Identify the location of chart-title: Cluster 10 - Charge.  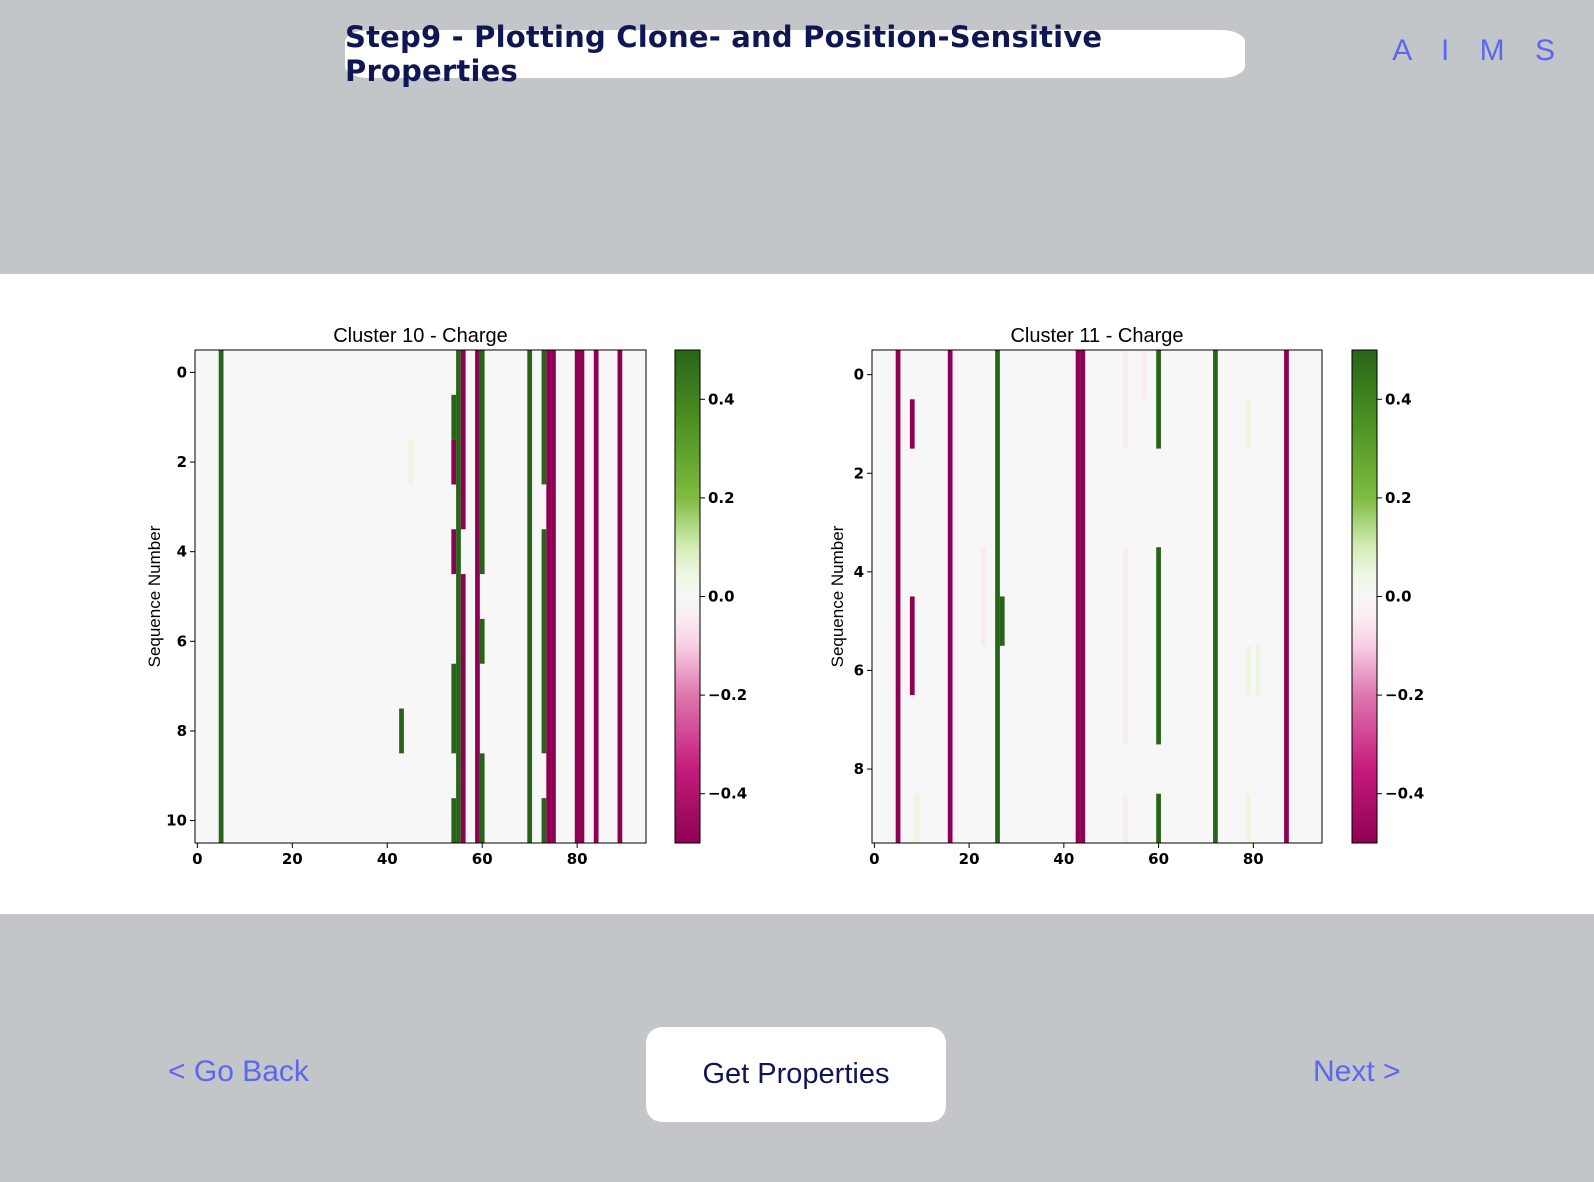
(420, 336).